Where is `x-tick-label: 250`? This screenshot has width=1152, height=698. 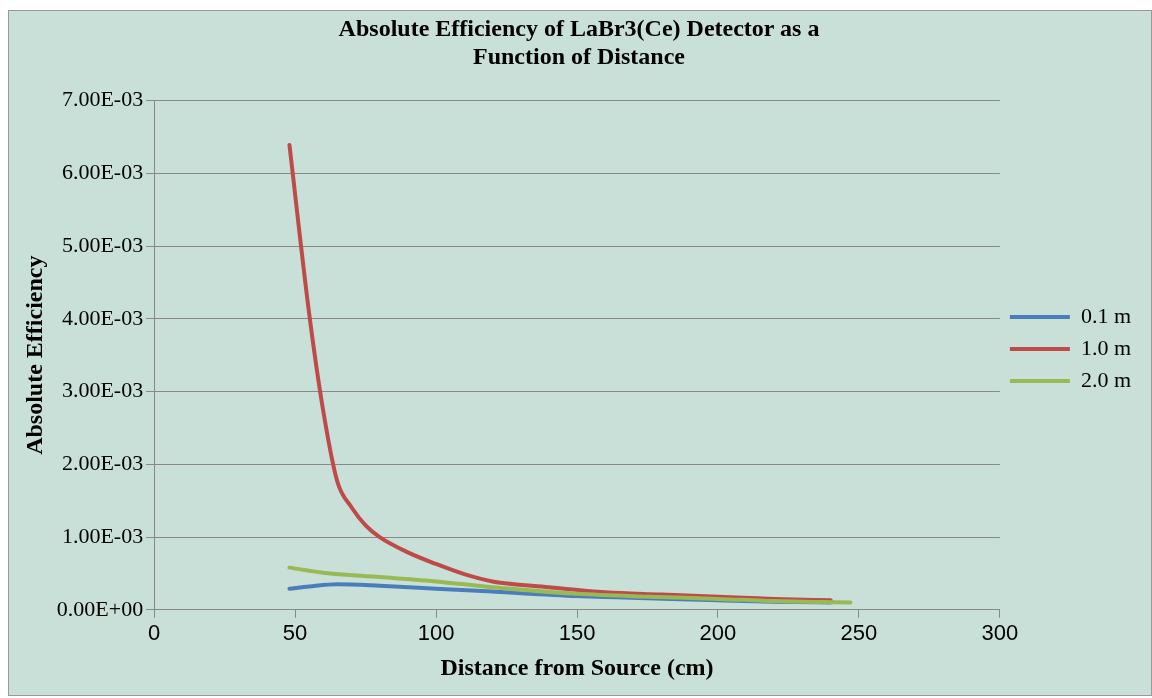
x-tick-label: 250 is located at coordinates (859, 633).